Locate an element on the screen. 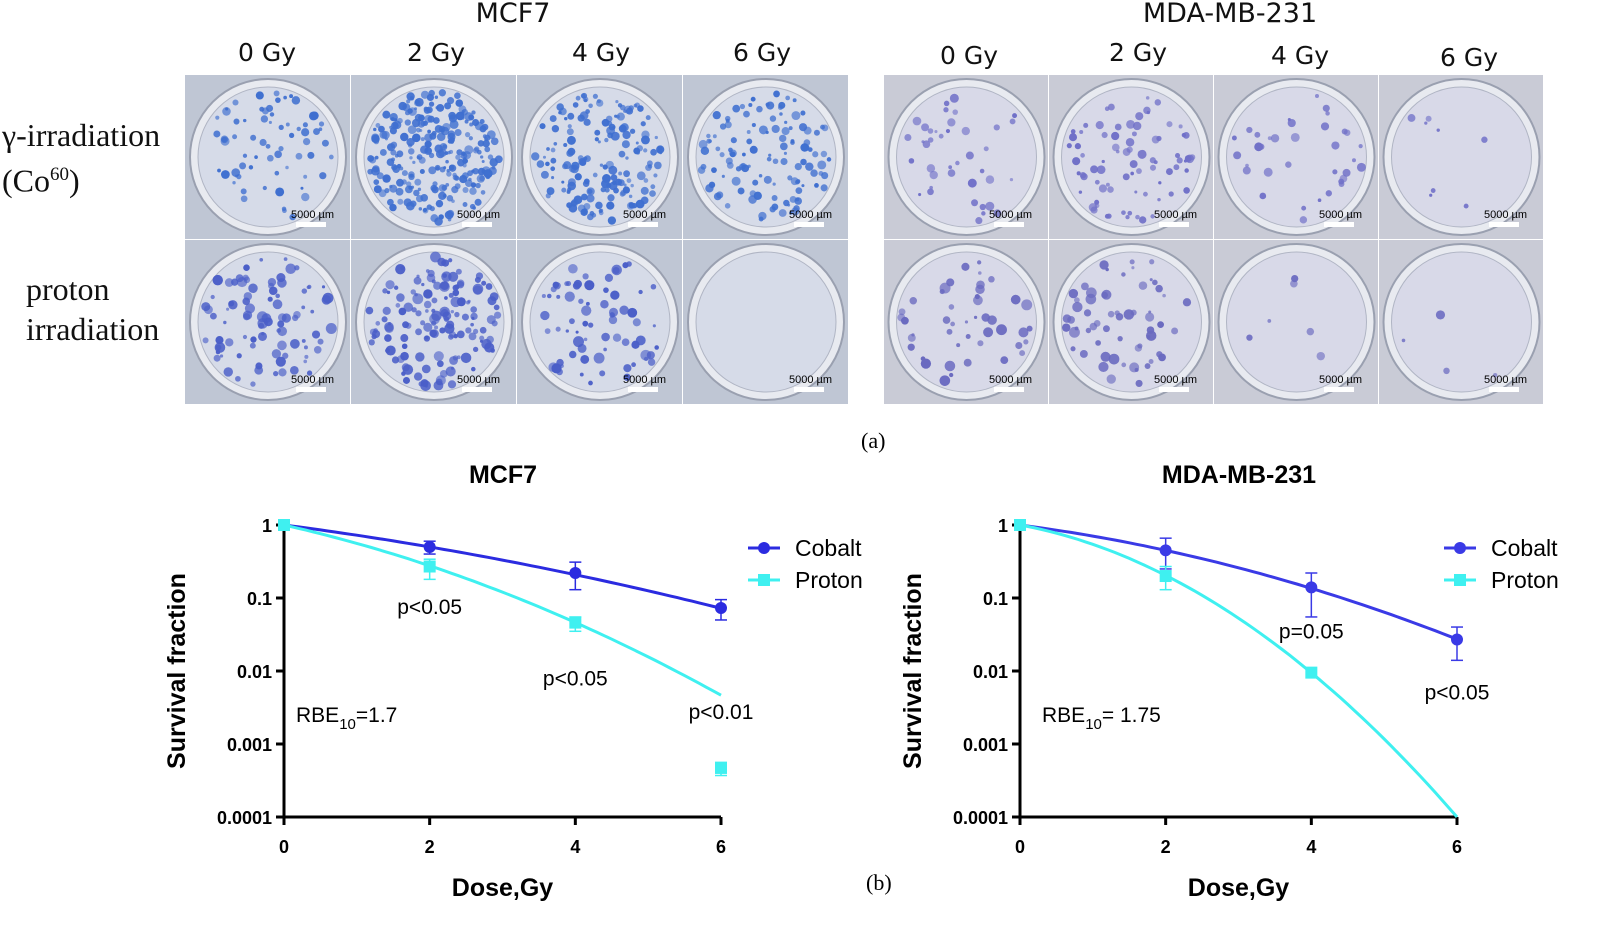  dose-label: 6 Gy is located at coordinates (1469, 57).